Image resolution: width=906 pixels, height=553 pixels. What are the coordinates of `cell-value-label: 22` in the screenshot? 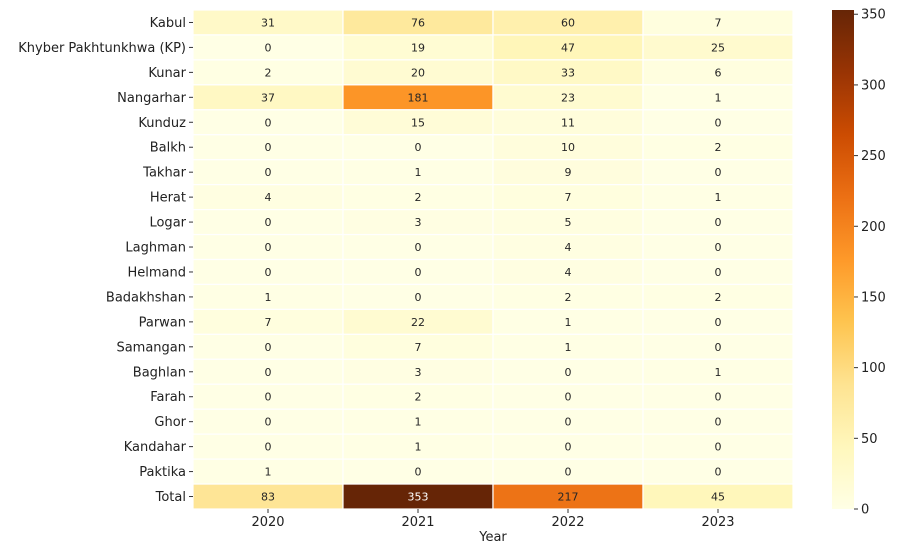 It's located at (418, 322).